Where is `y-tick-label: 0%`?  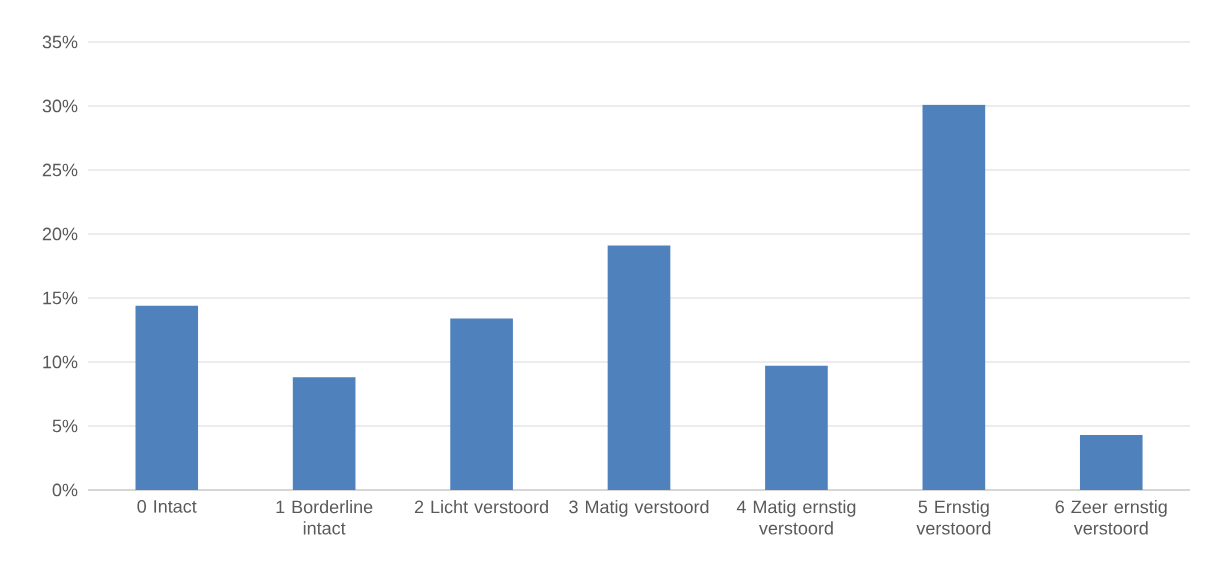 y-tick-label: 0% is located at coordinates (65, 490).